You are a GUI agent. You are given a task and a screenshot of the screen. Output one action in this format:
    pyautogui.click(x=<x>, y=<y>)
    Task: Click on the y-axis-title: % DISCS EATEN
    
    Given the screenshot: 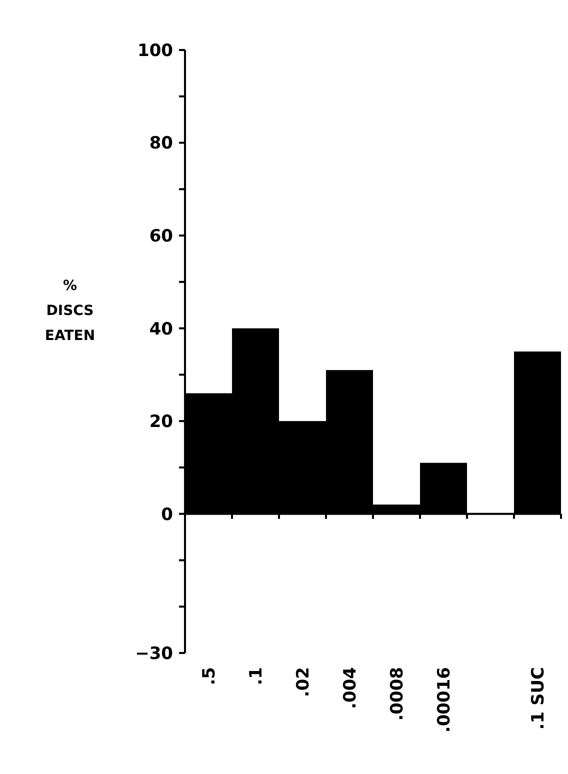 What is the action you would take?
    pyautogui.click(x=70, y=311)
    